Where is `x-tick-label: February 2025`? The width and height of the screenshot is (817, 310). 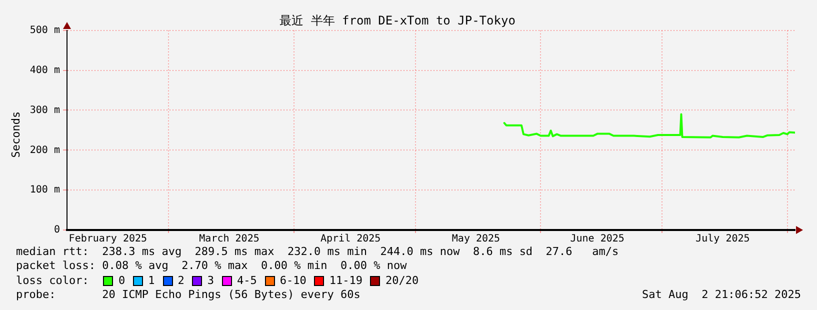
x-tick-label: February 2025 is located at coordinates (108, 239).